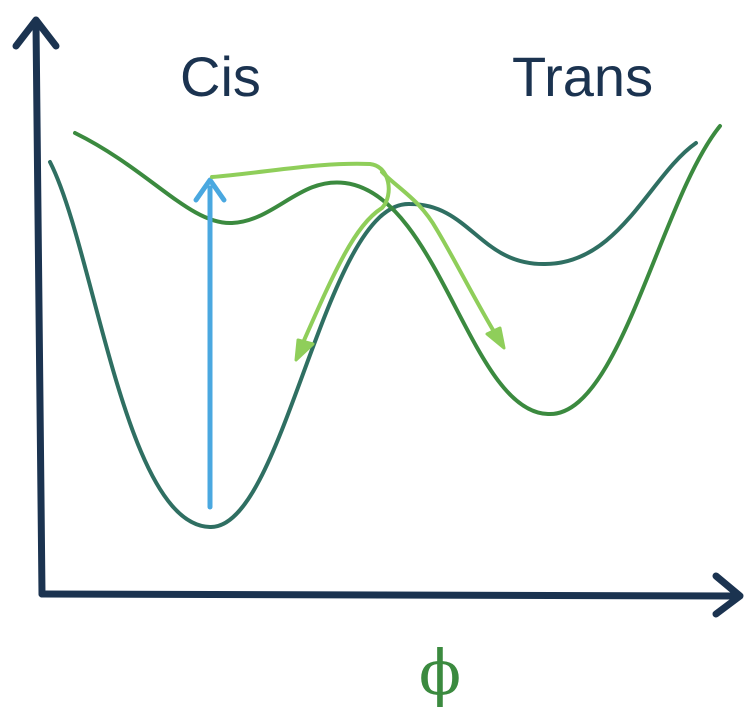 The height and width of the screenshot is (720, 756). I want to click on relaxation-paths, so click(358, 261).